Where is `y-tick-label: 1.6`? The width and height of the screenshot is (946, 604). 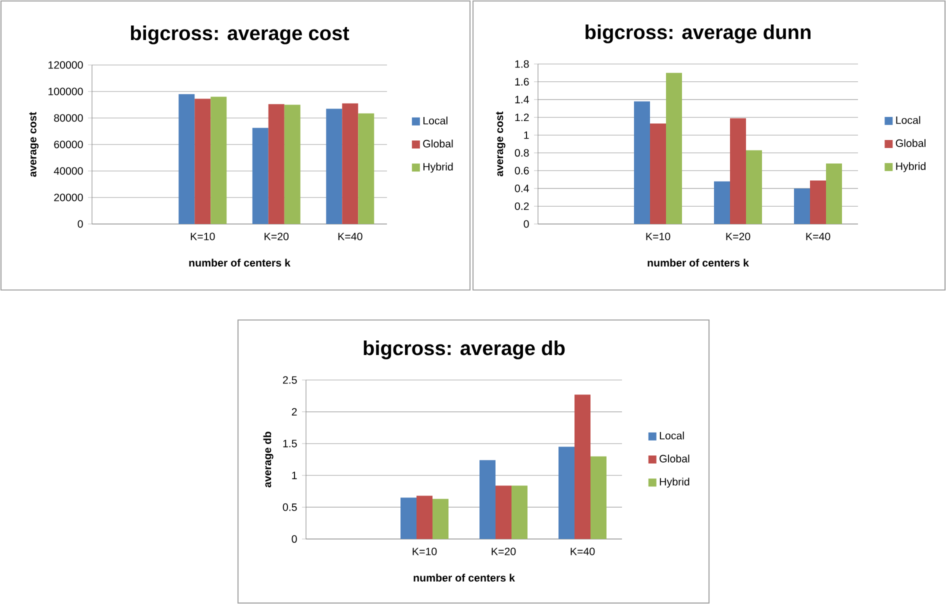
y-tick-label: 1.6 is located at coordinates (522, 82).